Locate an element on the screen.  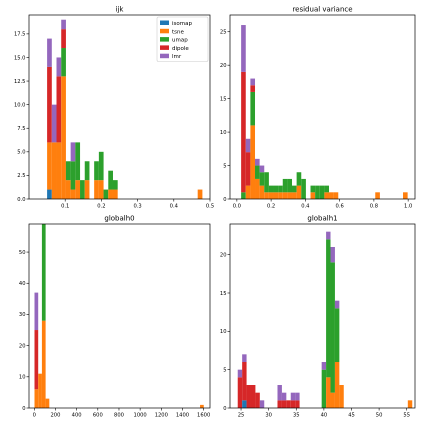
x-tick-label: 25 is located at coordinates (241, 416).